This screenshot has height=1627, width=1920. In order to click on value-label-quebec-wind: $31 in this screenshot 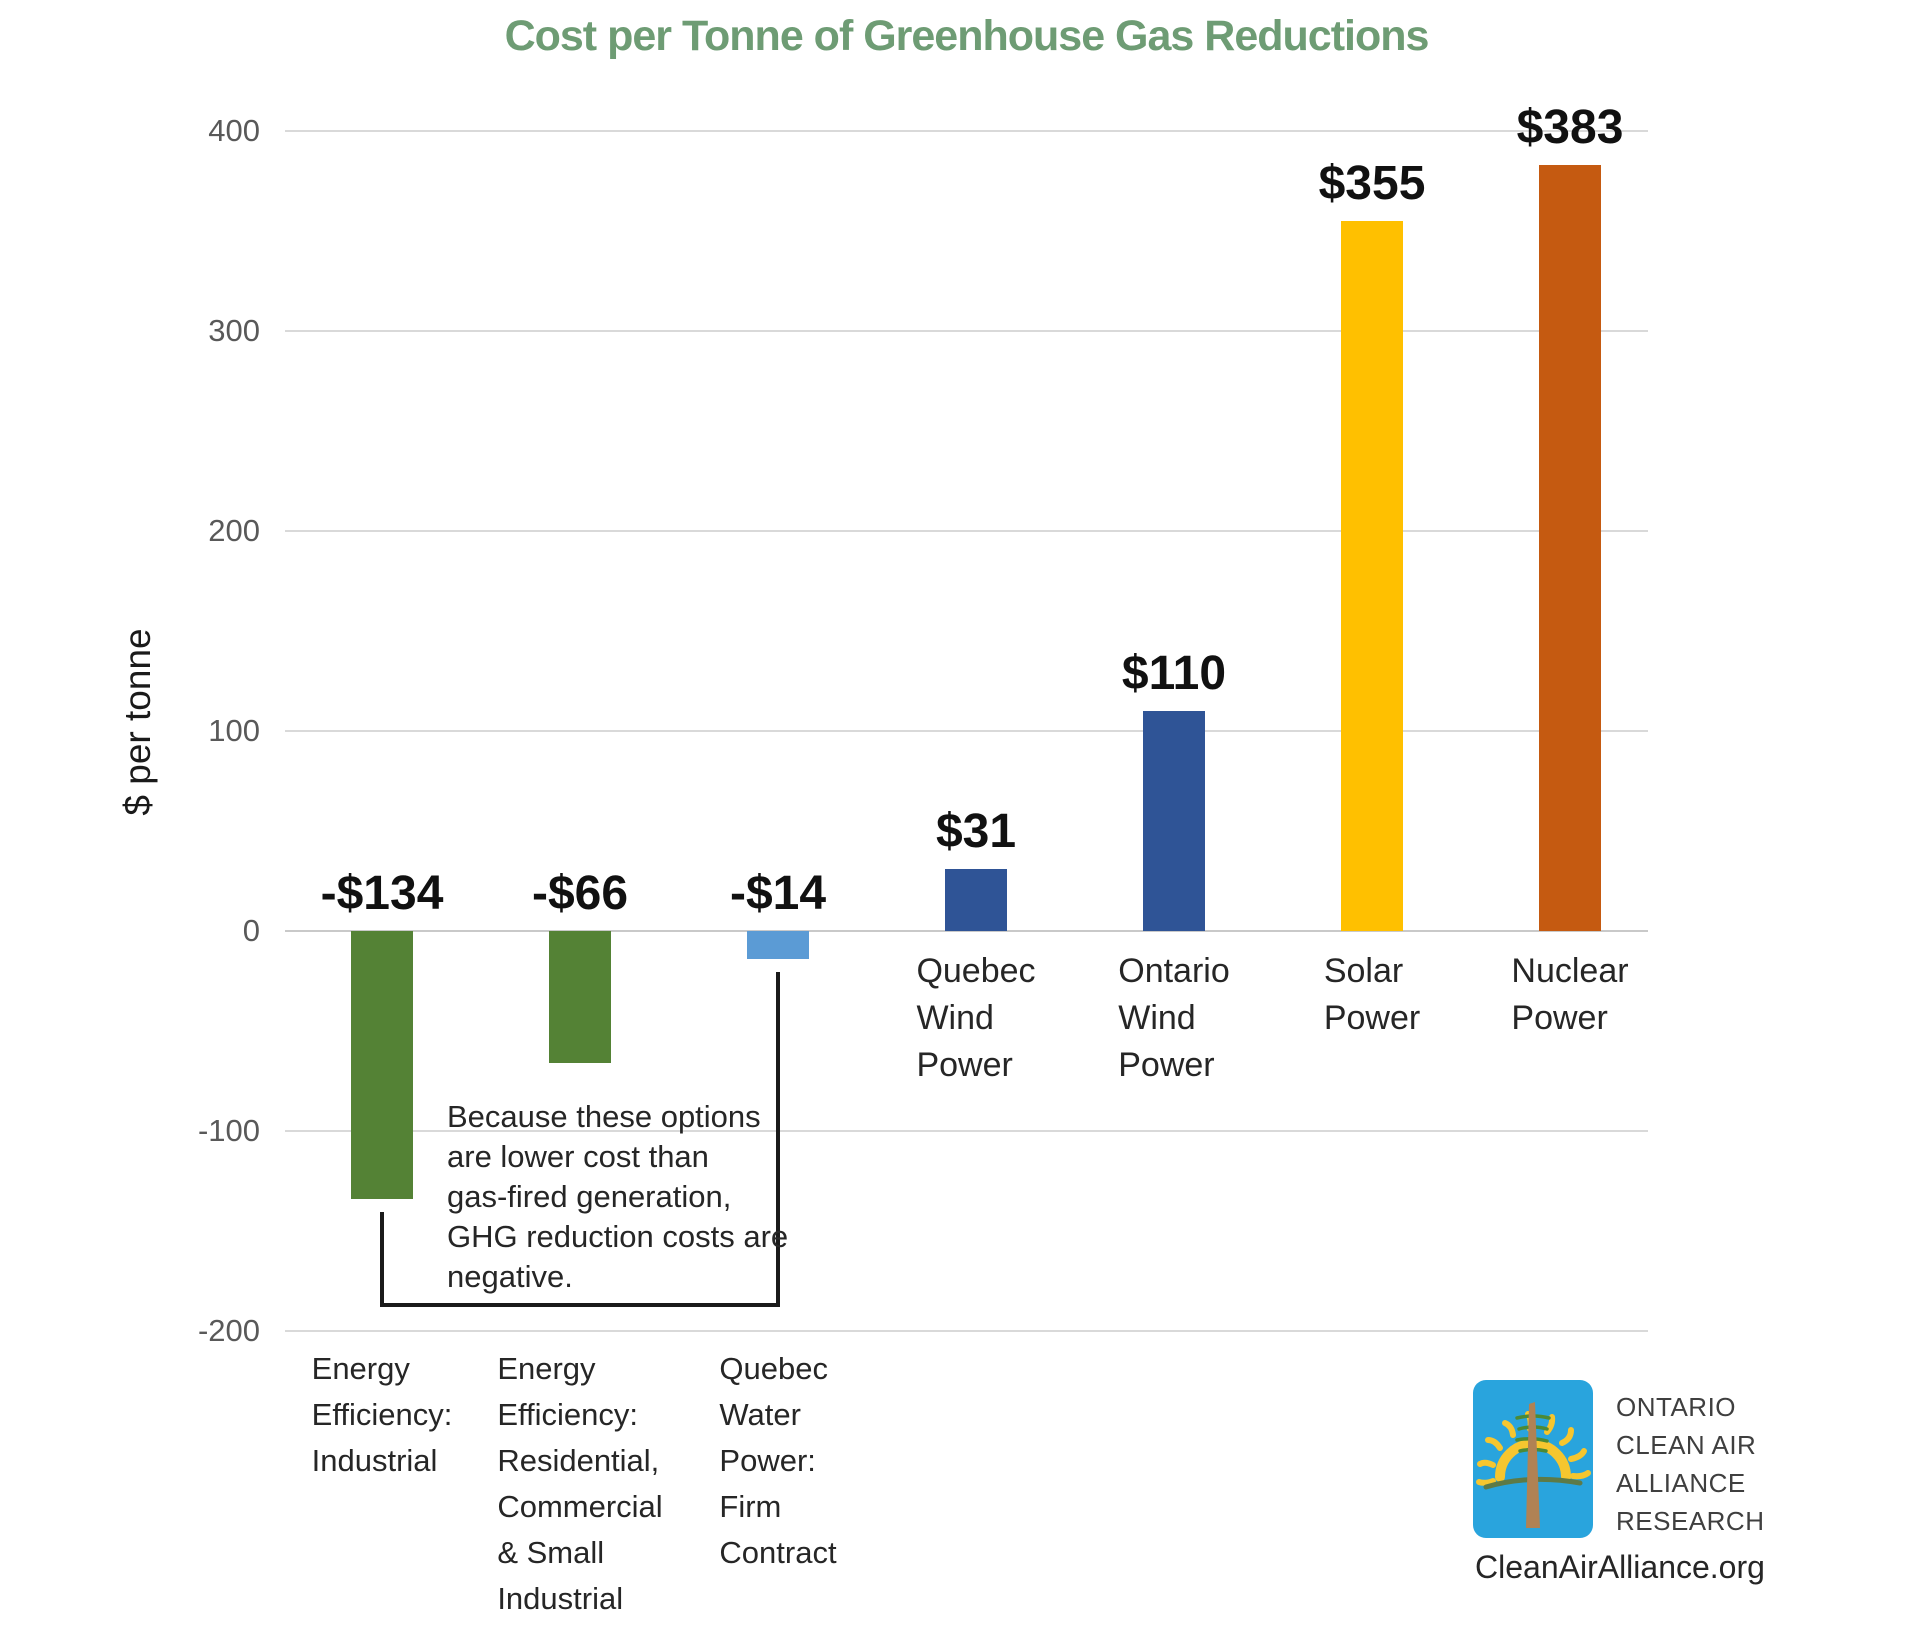, I will do `click(976, 831)`.